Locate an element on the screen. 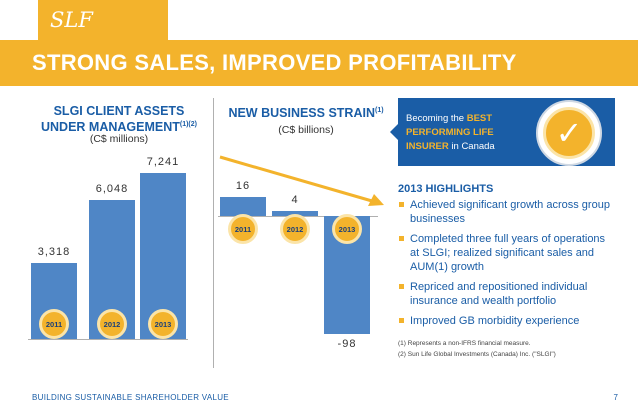 Image resolution: width=638 pixels, height=413 pixels. data-label: 7,241 is located at coordinates (163, 162).